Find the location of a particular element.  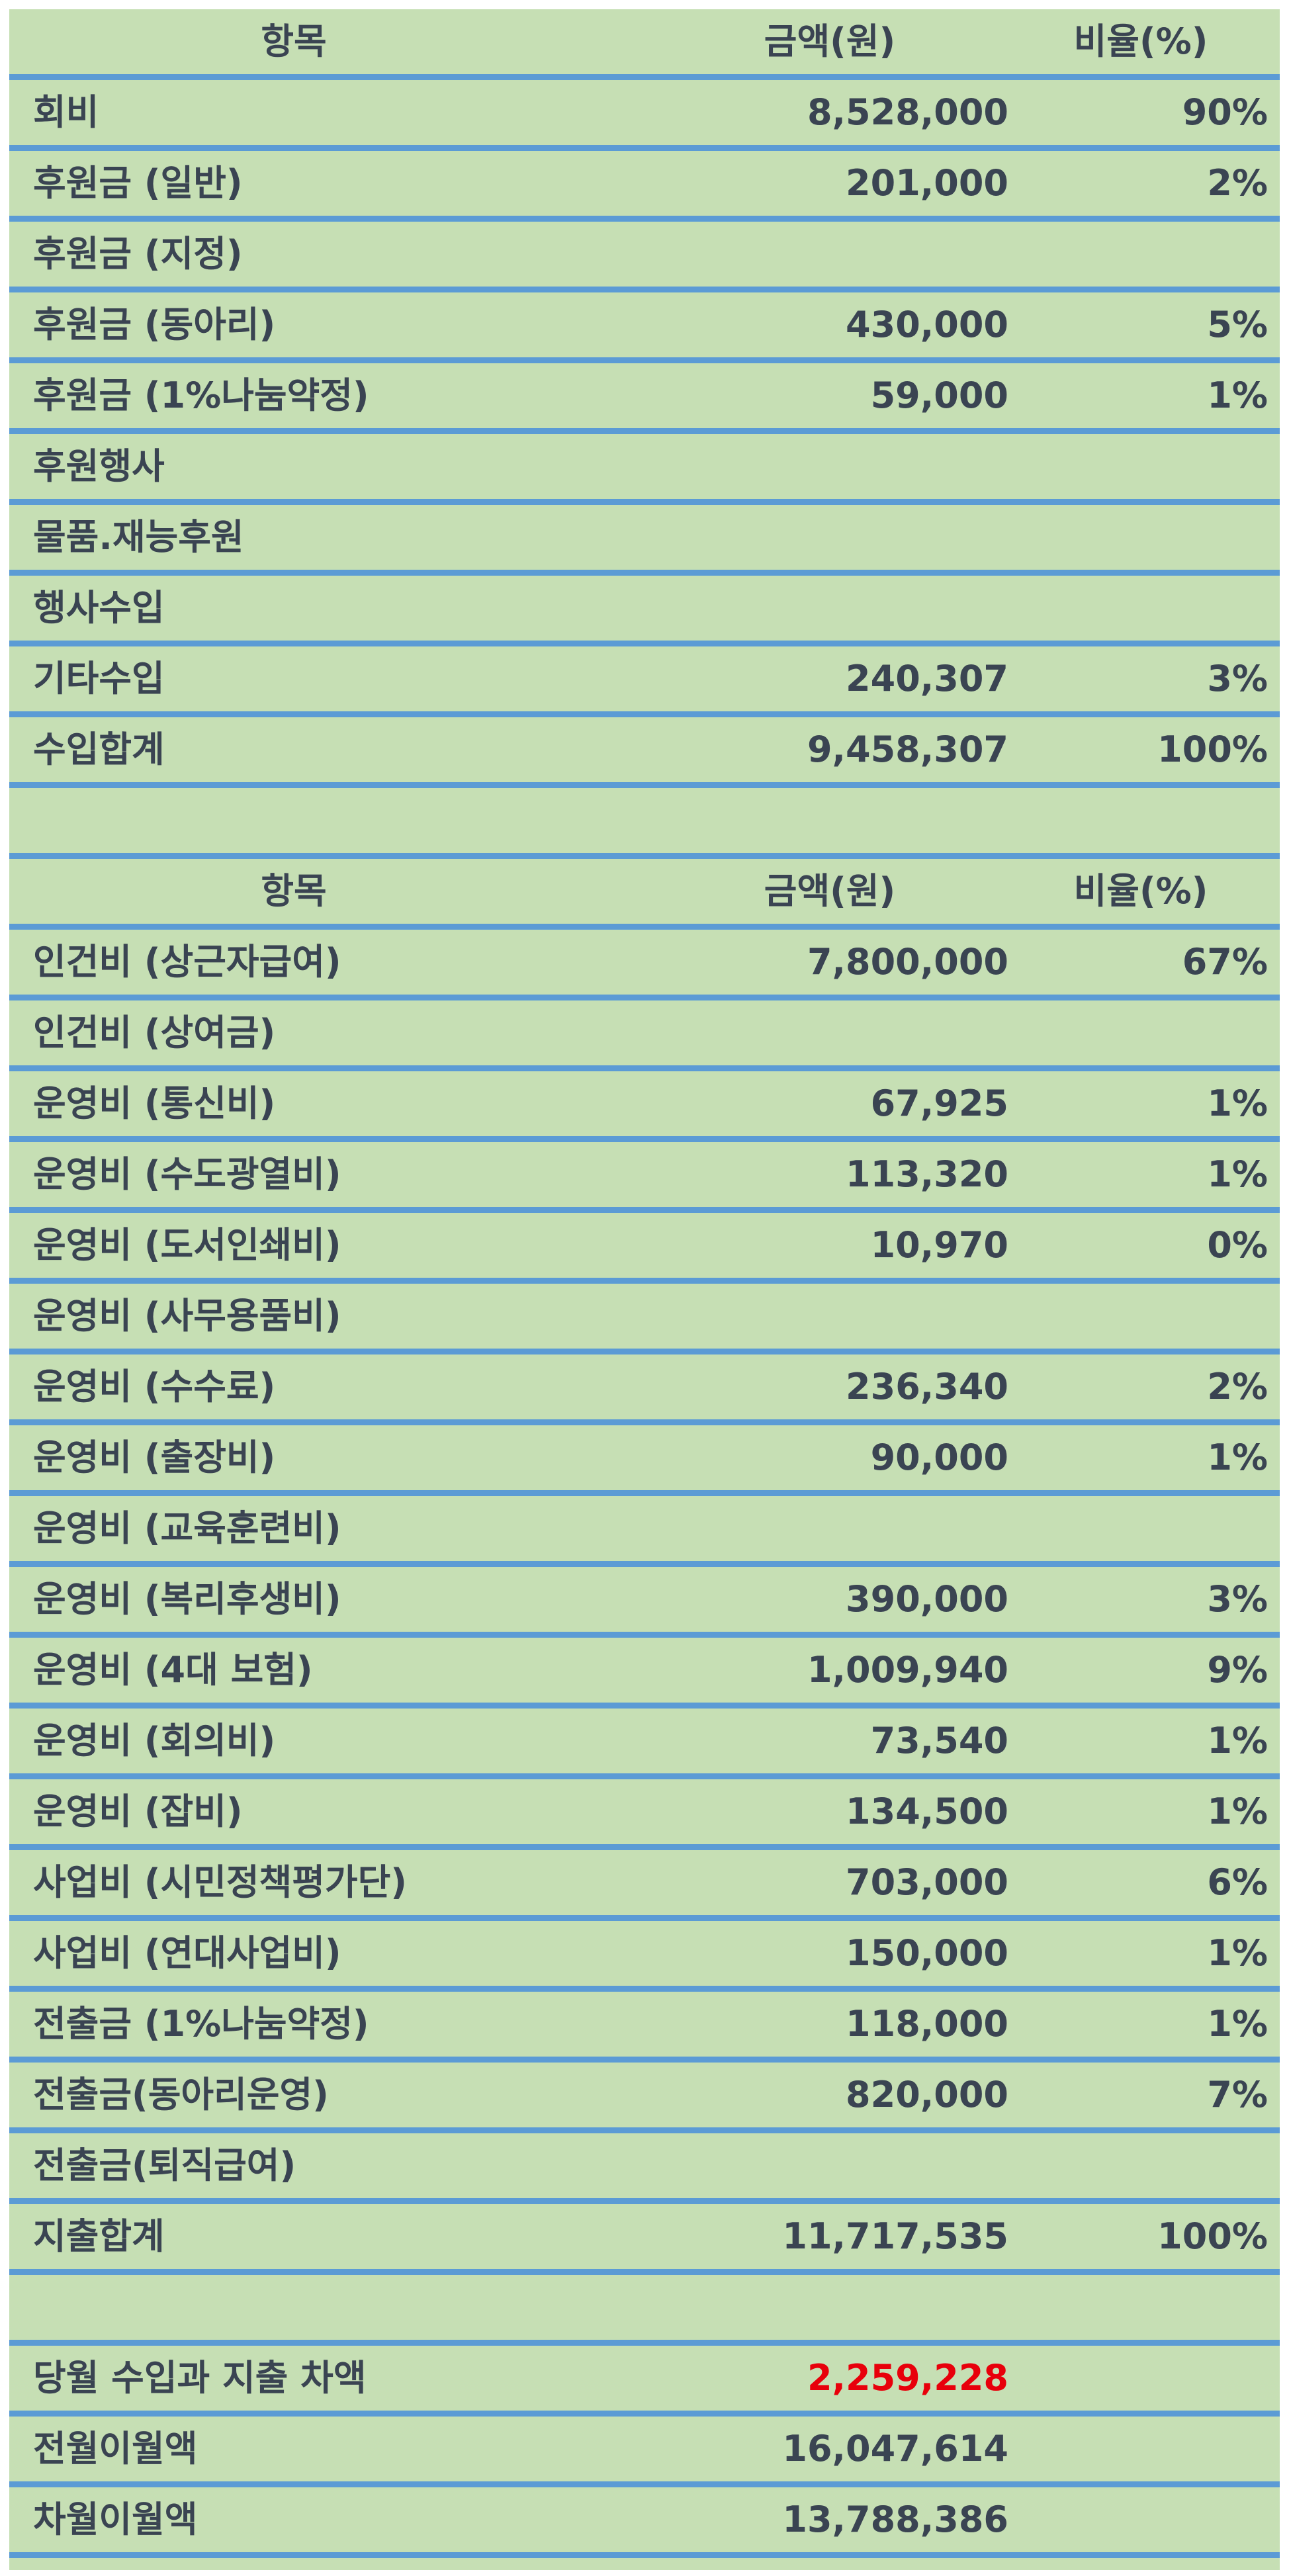

expense-row: 운영비 (교육훈련비) is located at coordinates (644, 1531).